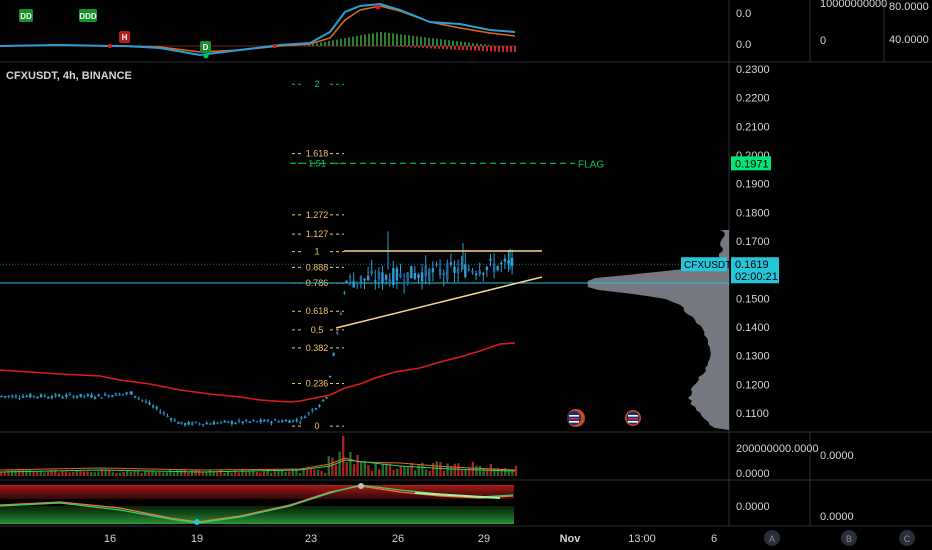 Image resolution: width=932 pixels, height=550 pixels. Describe the element at coordinates (753, 127) in the screenshot. I see `price-scale-label: 0.2100` at that location.